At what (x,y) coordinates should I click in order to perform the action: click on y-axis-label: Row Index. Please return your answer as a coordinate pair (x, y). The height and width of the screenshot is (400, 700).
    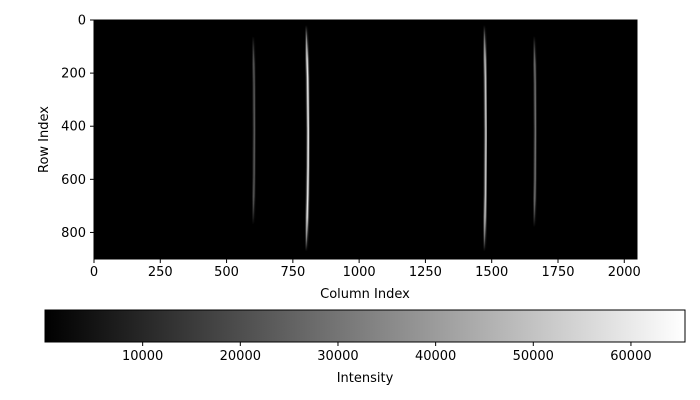
    Looking at the image, I should click on (44, 139).